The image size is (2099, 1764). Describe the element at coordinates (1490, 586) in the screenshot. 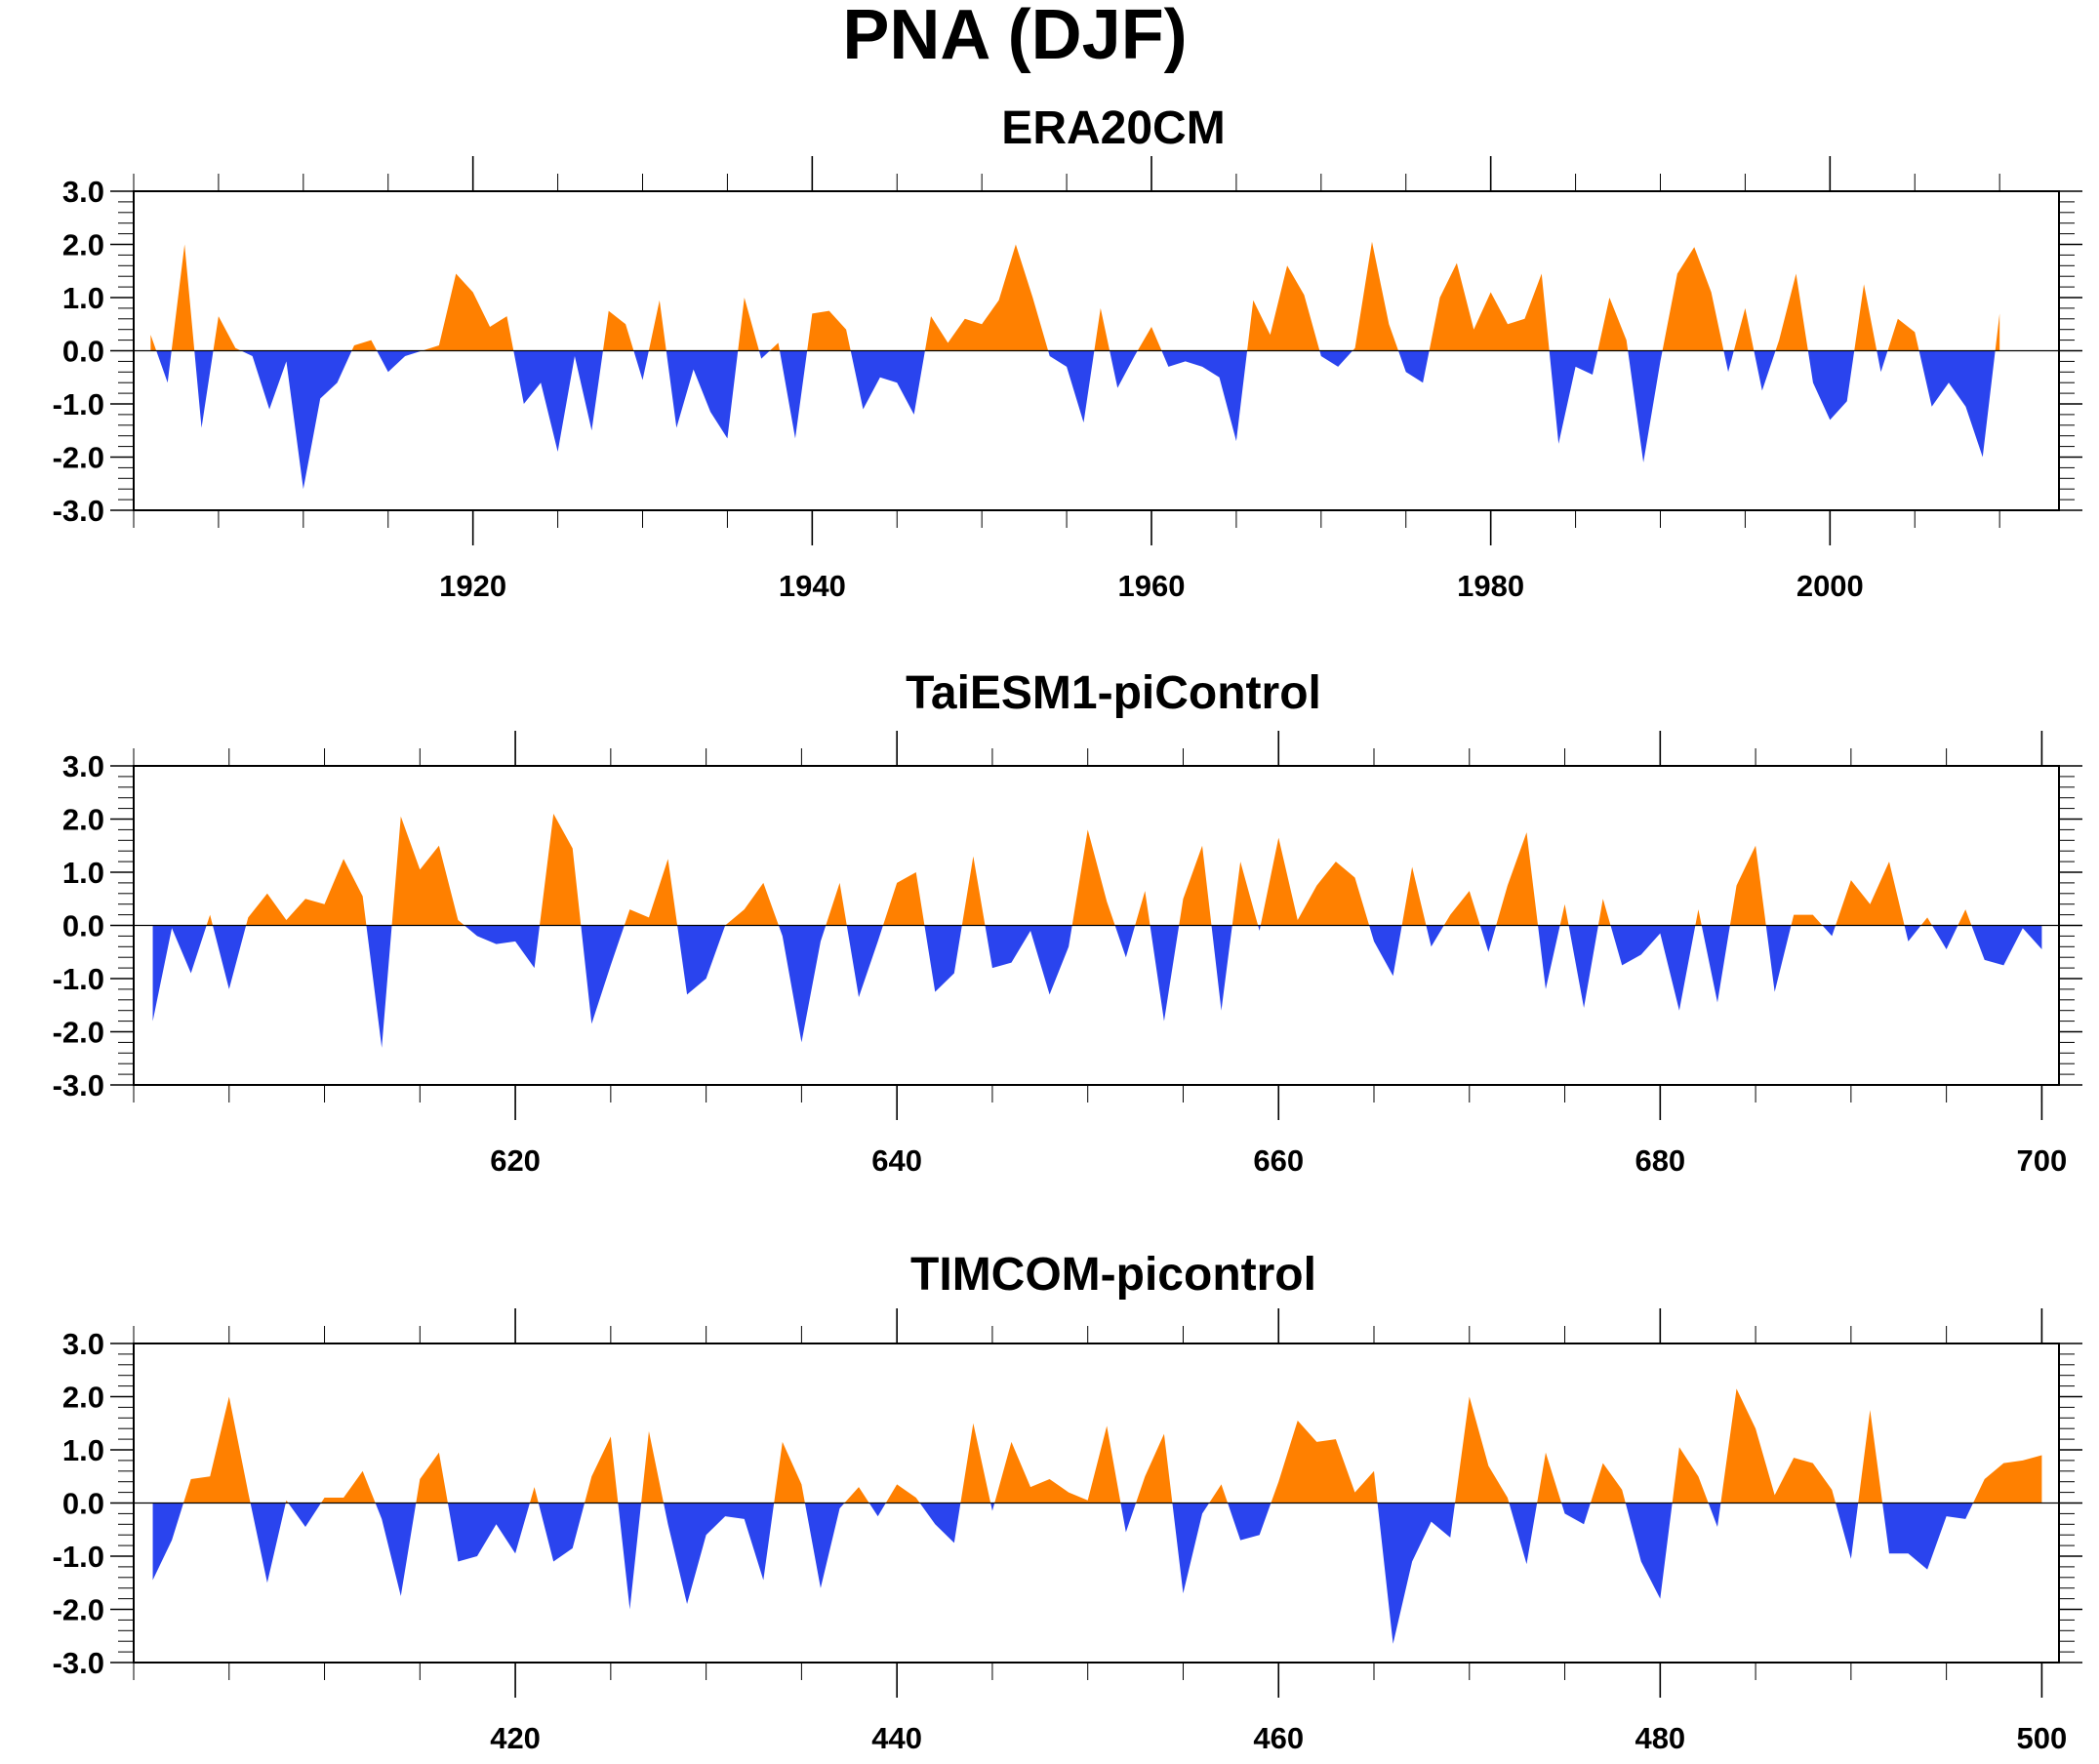

I see `x-tick-label: 1980` at that location.